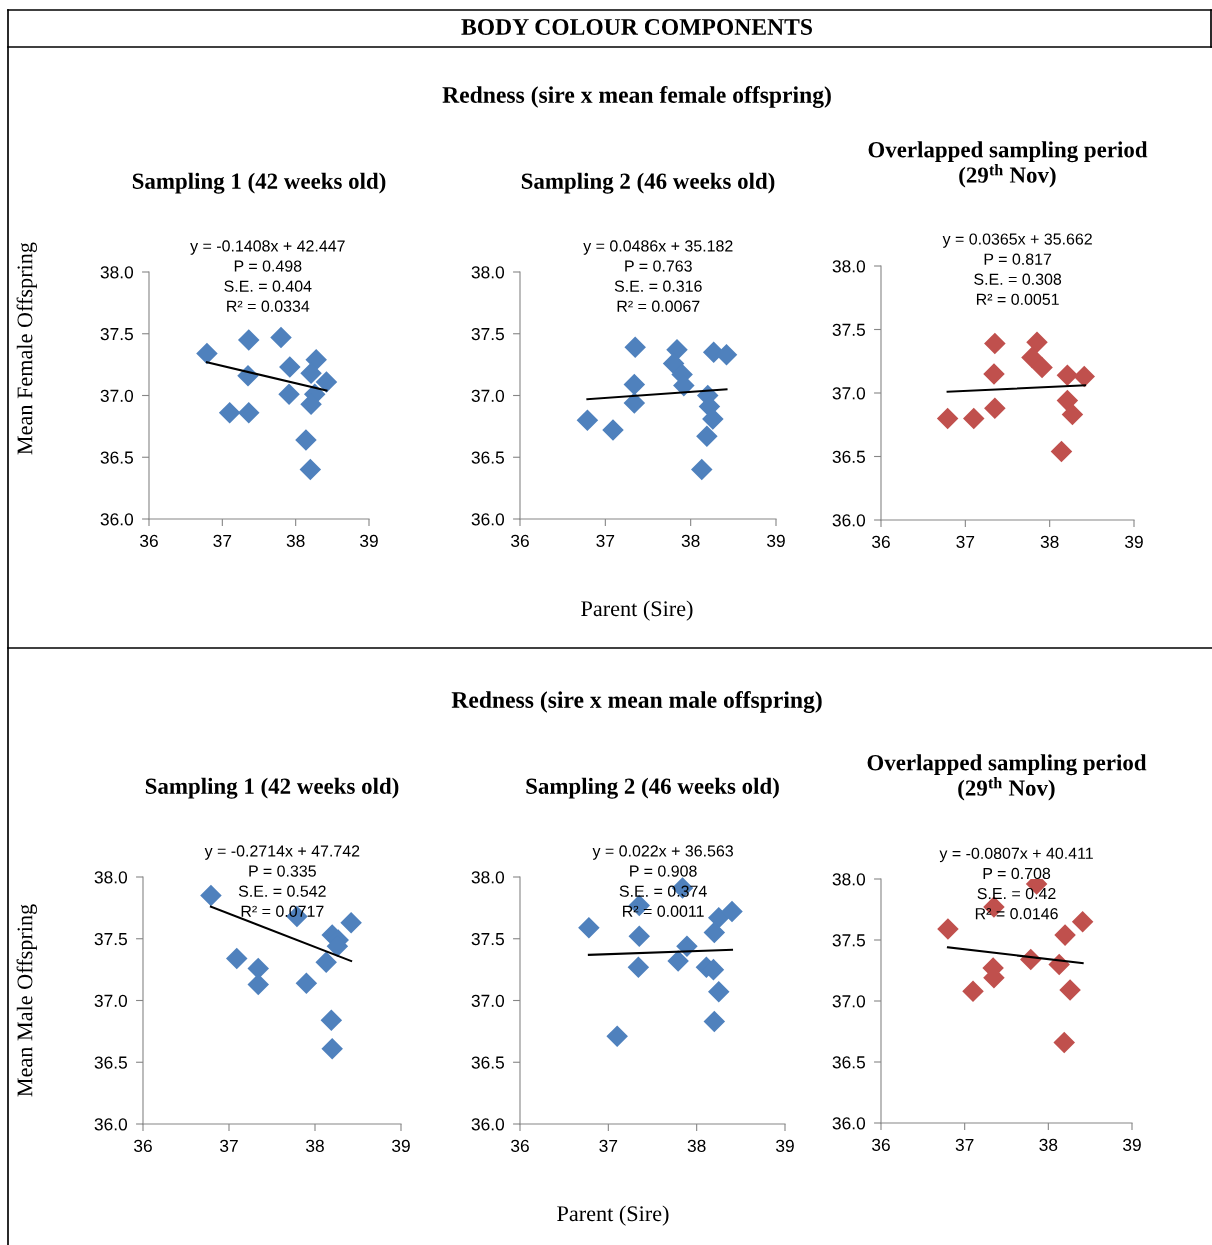 This screenshot has height=1245, width=1212. What do you see at coordinates (1016, 883) in the screenshot?
I see `annotation: y = -0.0807x + 40.411 P = 0.708 S.E. = 0.42 R² = 0.0146` at bounding box center [1016, 883].